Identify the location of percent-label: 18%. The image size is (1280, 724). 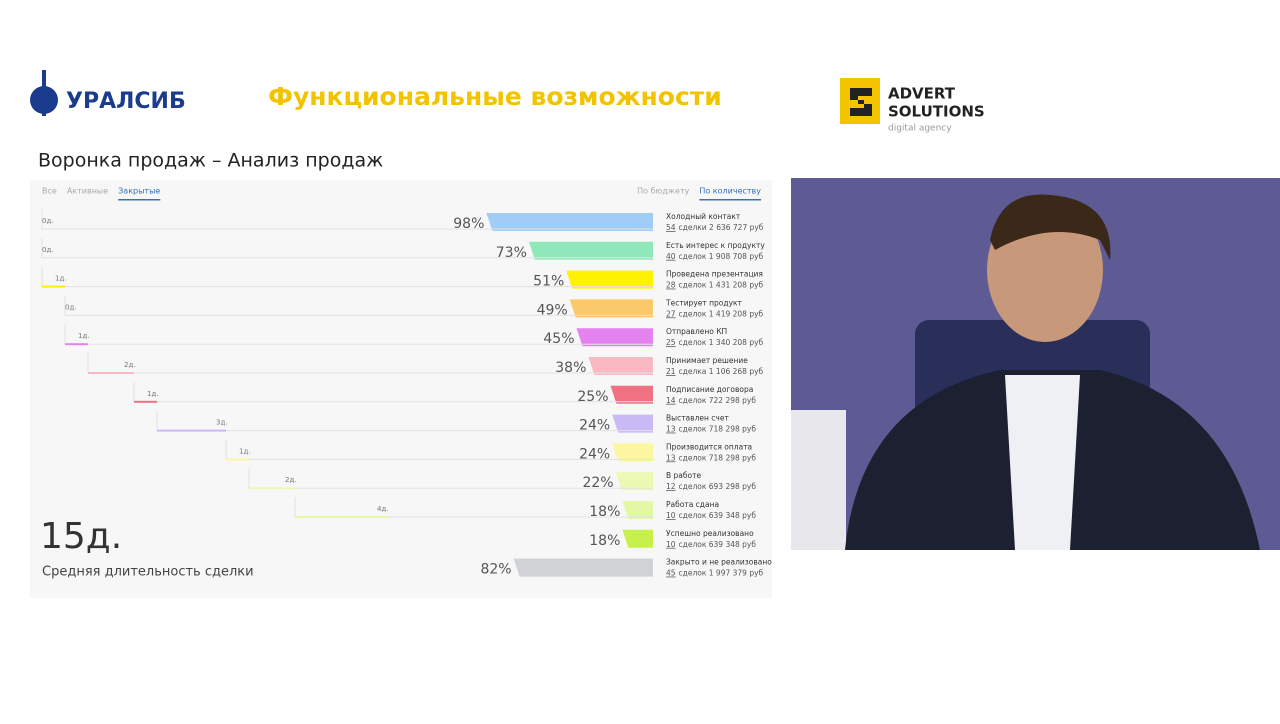
(604, 541).